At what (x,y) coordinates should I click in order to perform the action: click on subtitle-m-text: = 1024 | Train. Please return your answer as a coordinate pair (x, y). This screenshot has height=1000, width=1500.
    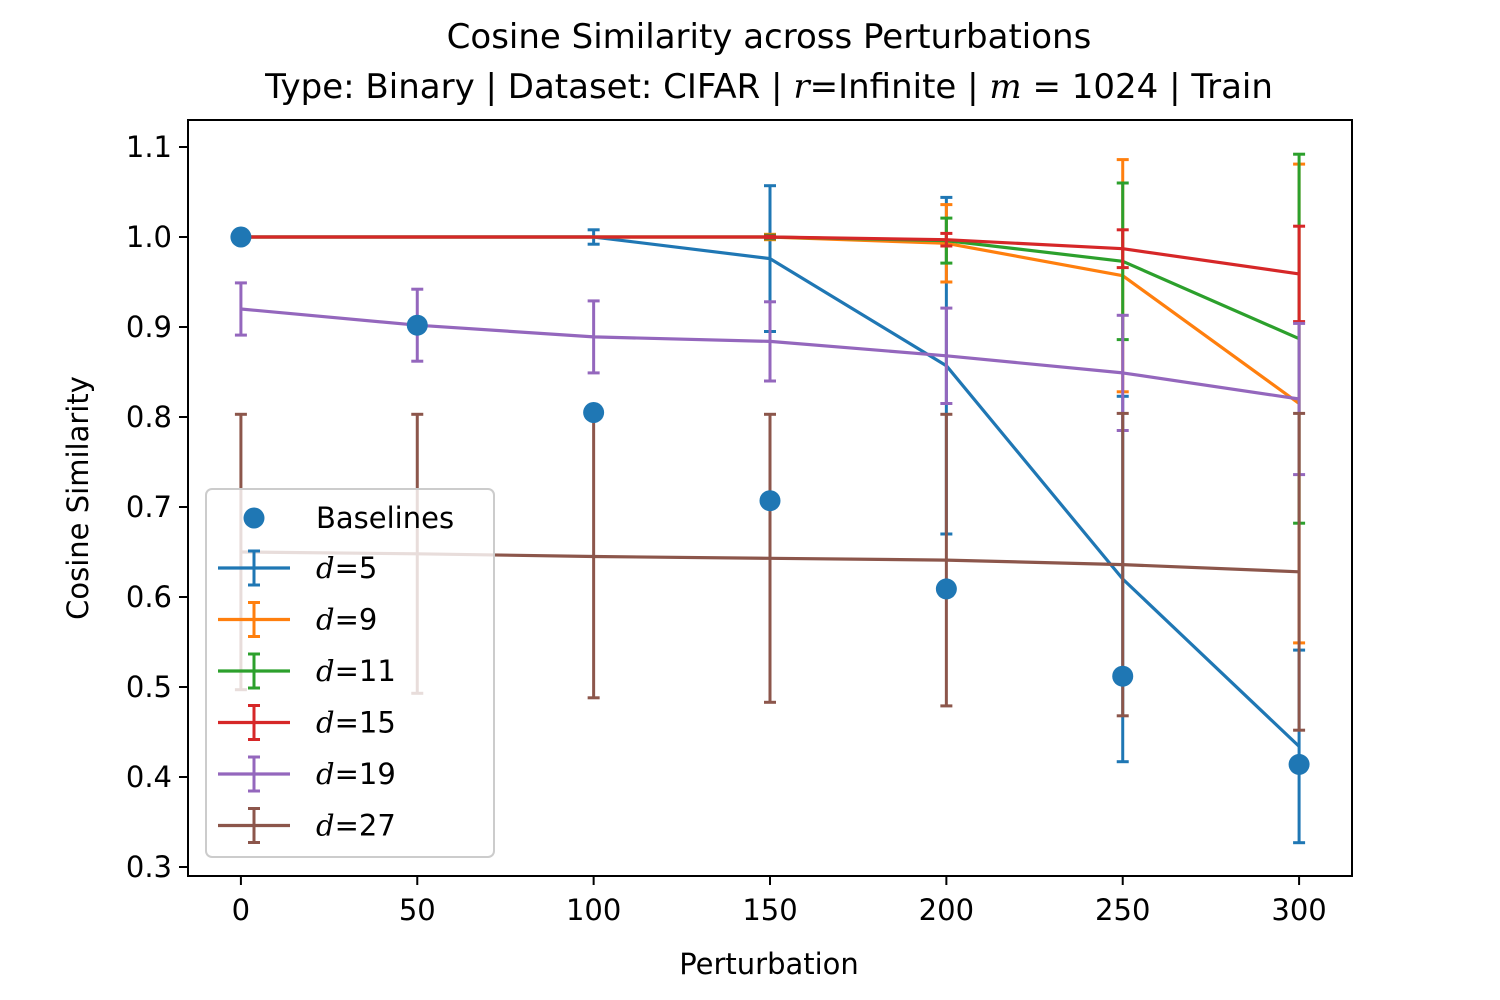
    Looking at the image, I should click on (1147, 87).